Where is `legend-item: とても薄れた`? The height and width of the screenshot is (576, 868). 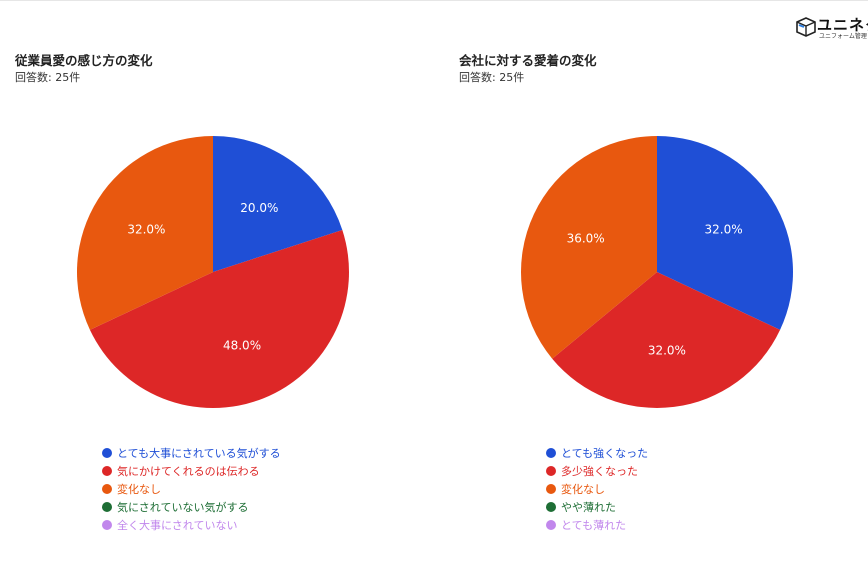 legend-item: とても薄れた is located at coordinates (597, 525).